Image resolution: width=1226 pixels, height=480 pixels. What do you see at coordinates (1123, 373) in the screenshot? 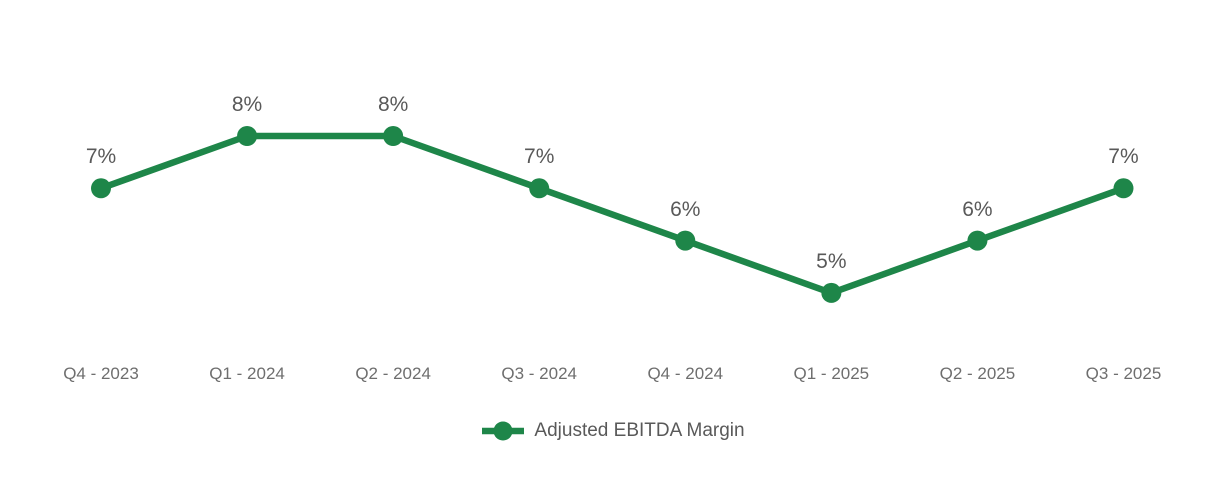
I see `x-axis-label: Q3 - 2025` at bounding box center [1123, 373].